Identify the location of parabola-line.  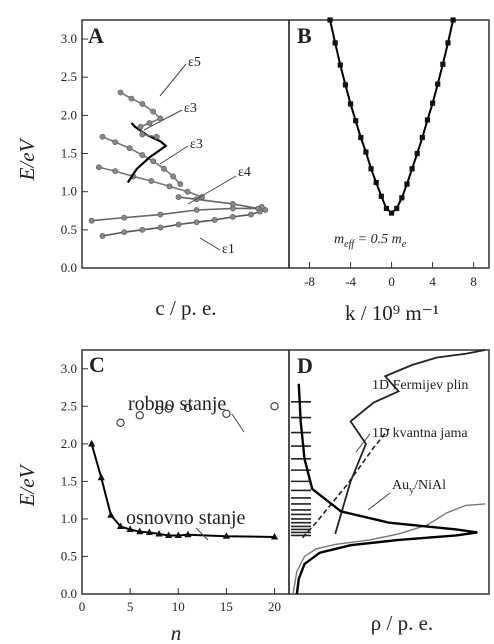
(392, 117).